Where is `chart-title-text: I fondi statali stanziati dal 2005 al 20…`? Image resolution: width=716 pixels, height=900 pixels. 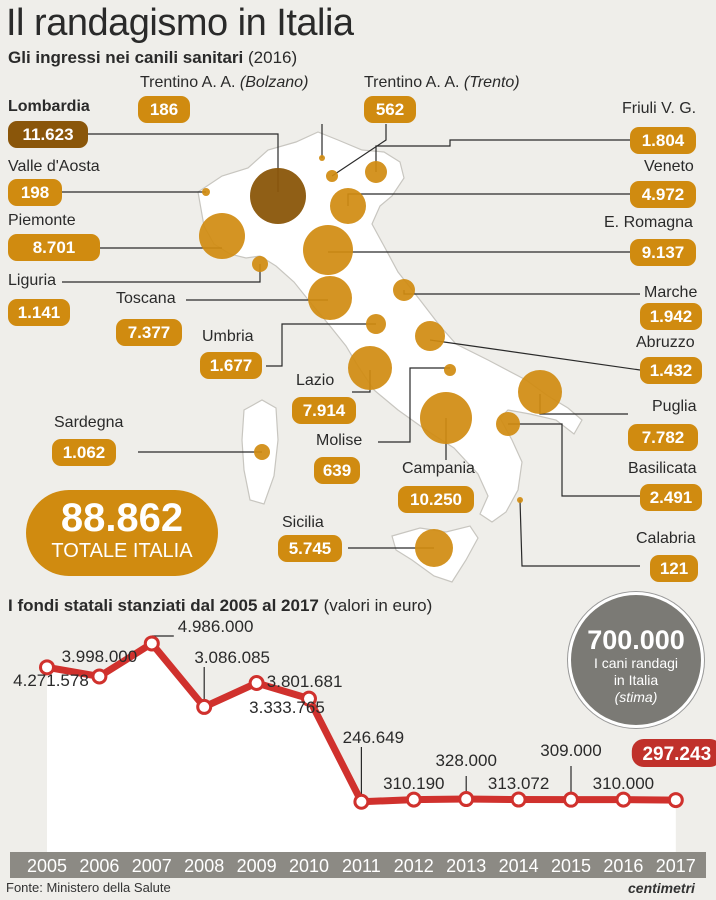
chart-title-text: I fondi statali stanziati dal 2005 al 20… is located at coordinates (163, 605).